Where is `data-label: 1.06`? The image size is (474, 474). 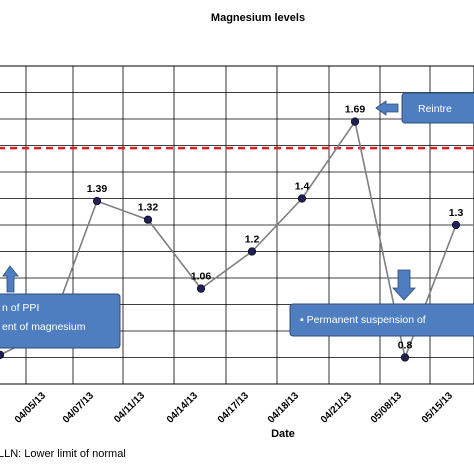
data-label: 1.06 is located at coordinates (201, 277).